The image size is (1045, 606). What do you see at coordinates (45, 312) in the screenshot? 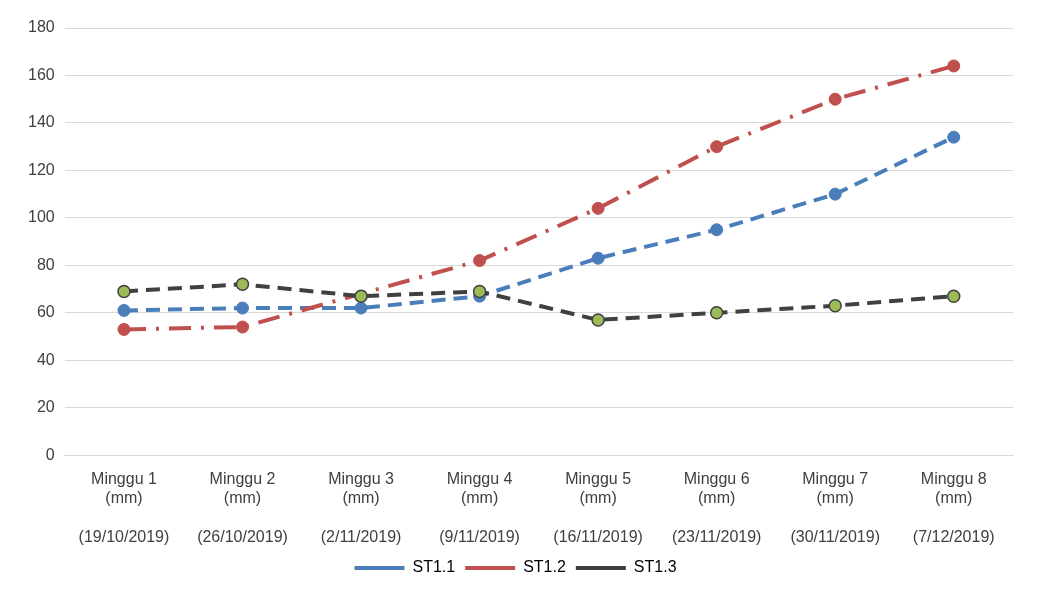
I see `y-tick-label: 60` at bounding box center [45, 312].